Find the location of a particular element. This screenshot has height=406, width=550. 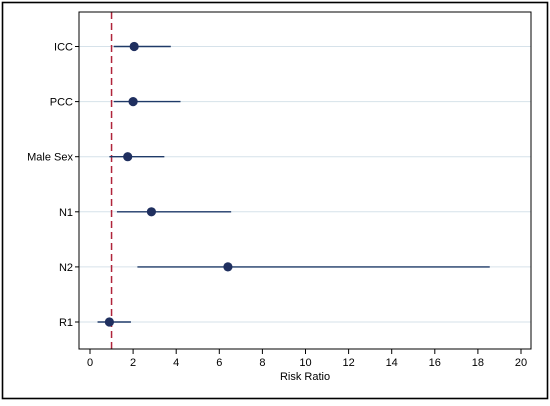

x-axis-ticks: 0 2 4 6 8 10 12 14 16 18 20 is located at coordinates (307, 359).